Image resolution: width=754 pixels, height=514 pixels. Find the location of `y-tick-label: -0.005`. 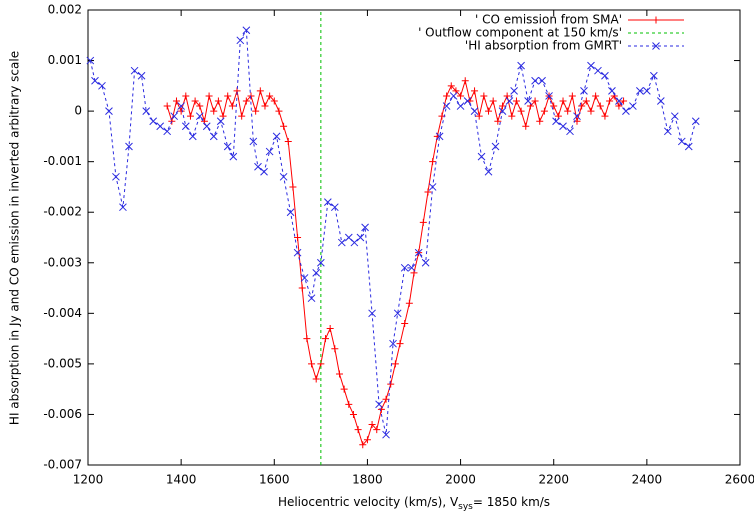

y-tick-label: -0.005 is located at coordinates (62, 363).